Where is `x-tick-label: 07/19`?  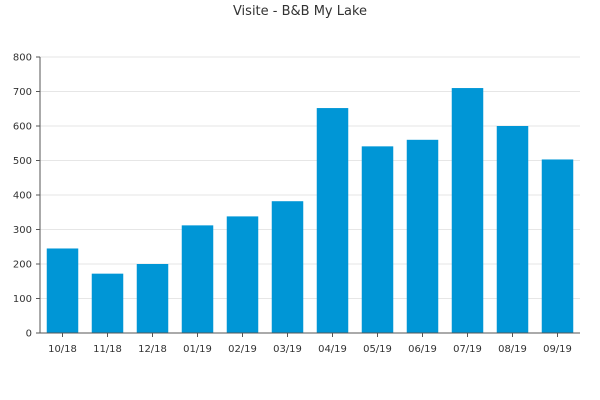 x-tick-label: 07/19 is located at coordinates (467, 349).